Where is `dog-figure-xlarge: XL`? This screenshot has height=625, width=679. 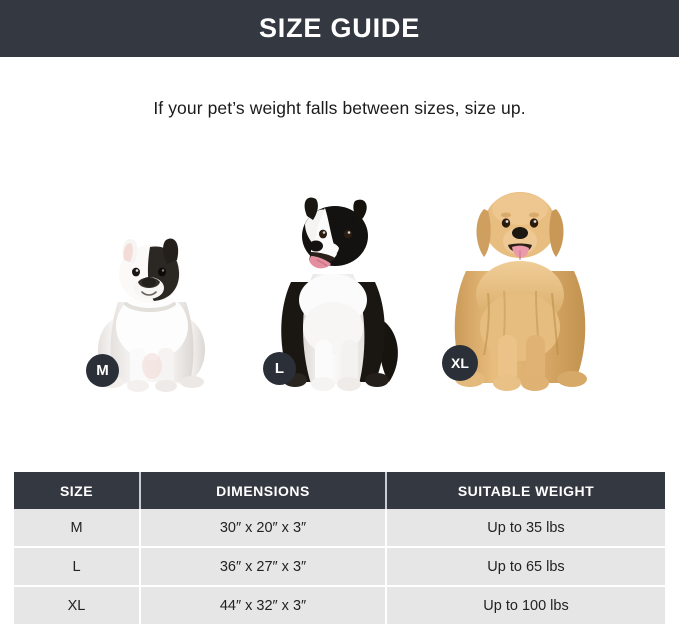
dog-figure-xlarge: XL is located at coordinates (519, 285).